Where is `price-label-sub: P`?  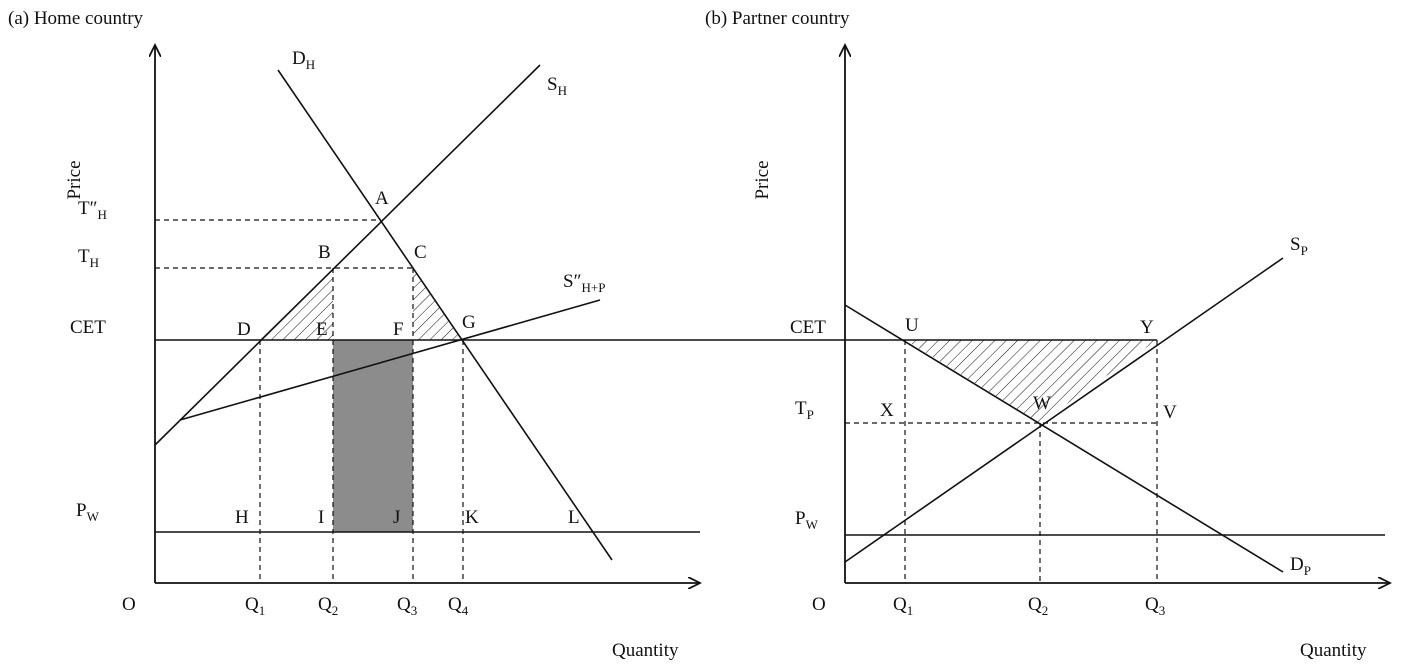 price-label-sub: P is located at coordinates (810, 414).